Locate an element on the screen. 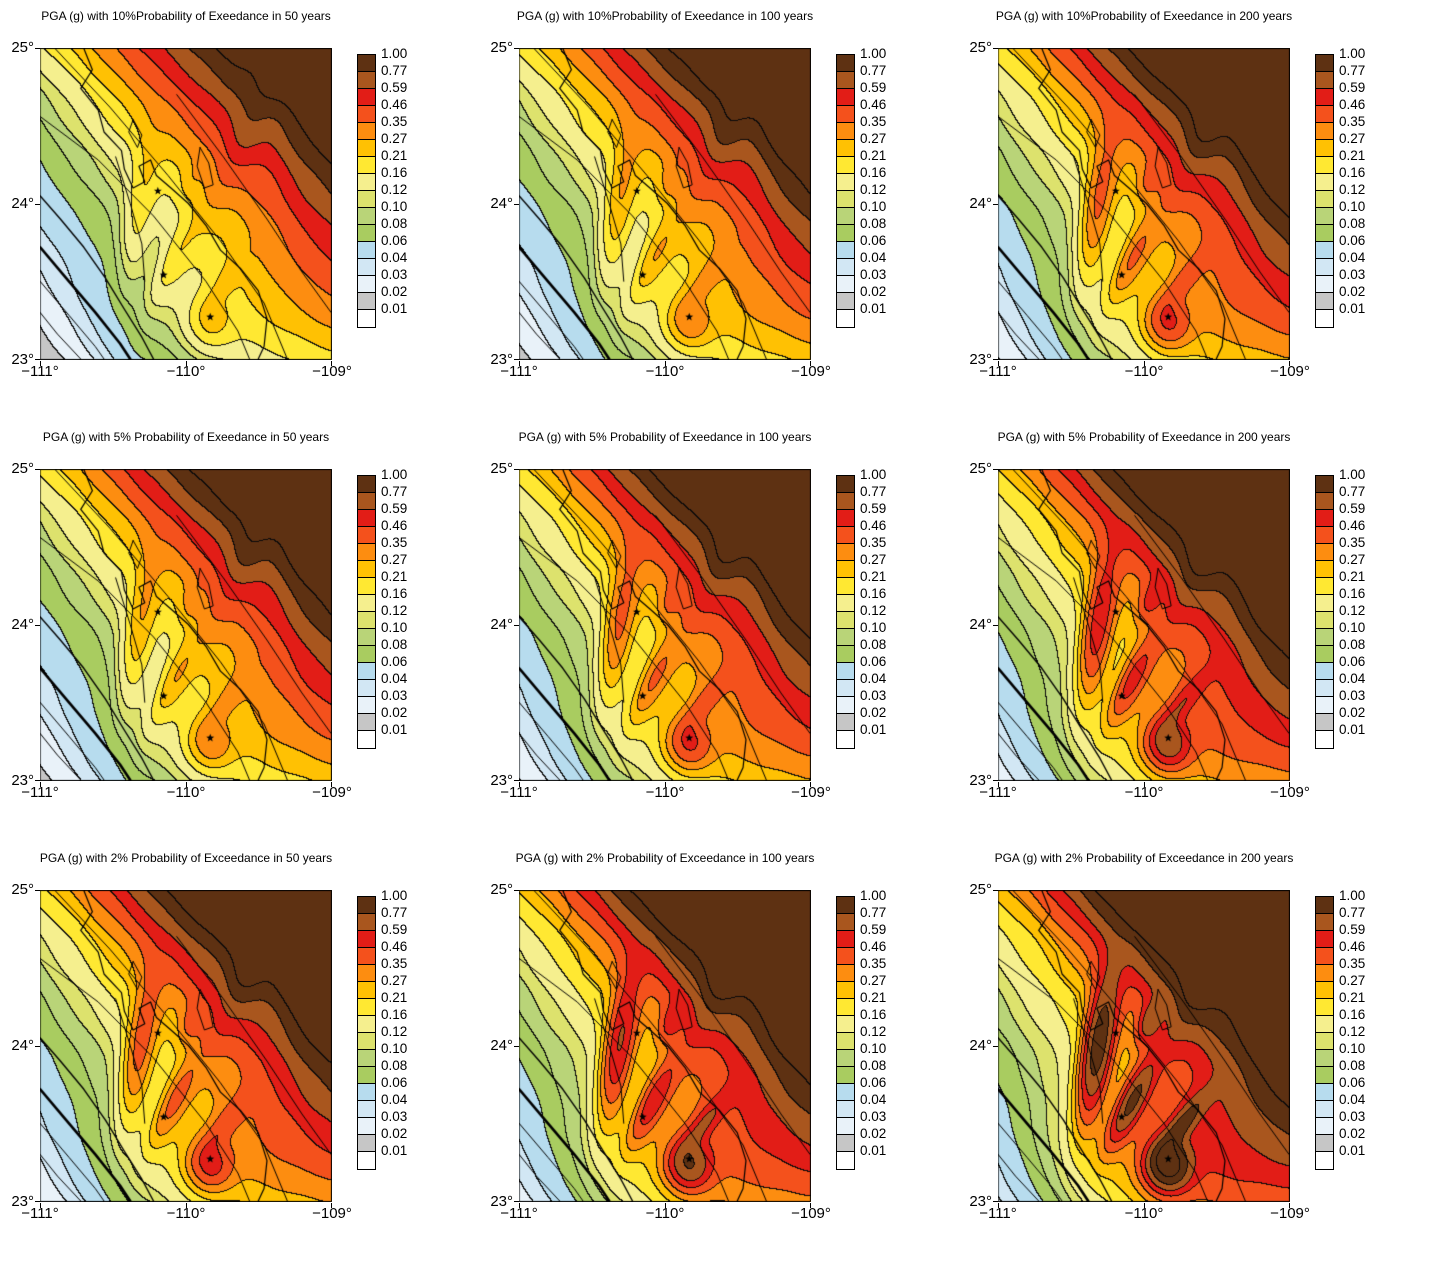  y-axis-tick-label: 23° is located at coordinates (22, 359).